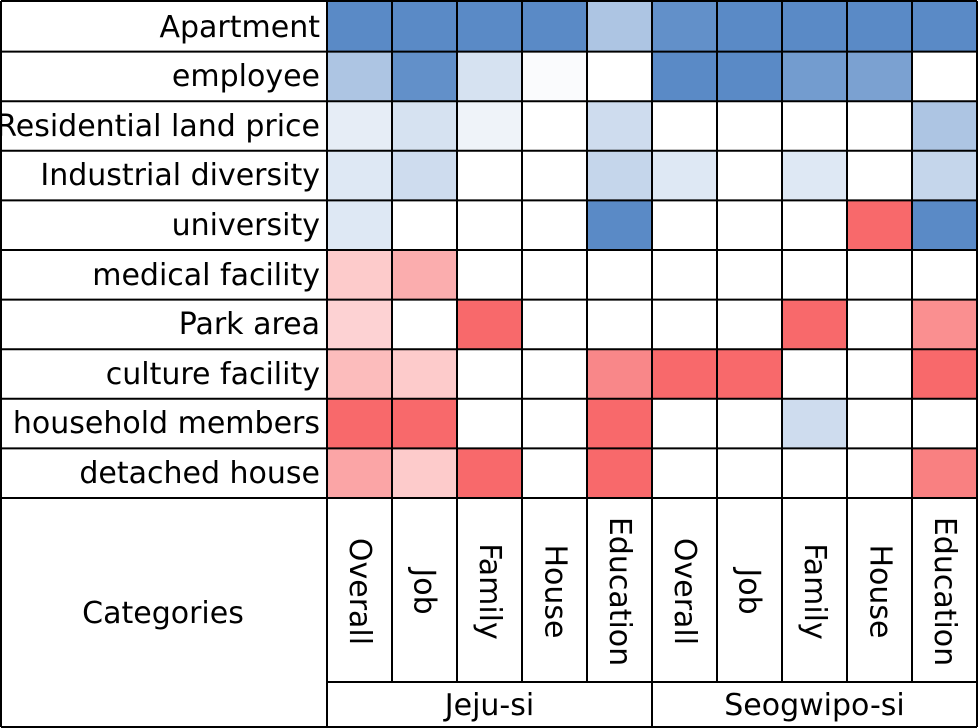  I want to click on row-label: detached house, so click(199, 473).